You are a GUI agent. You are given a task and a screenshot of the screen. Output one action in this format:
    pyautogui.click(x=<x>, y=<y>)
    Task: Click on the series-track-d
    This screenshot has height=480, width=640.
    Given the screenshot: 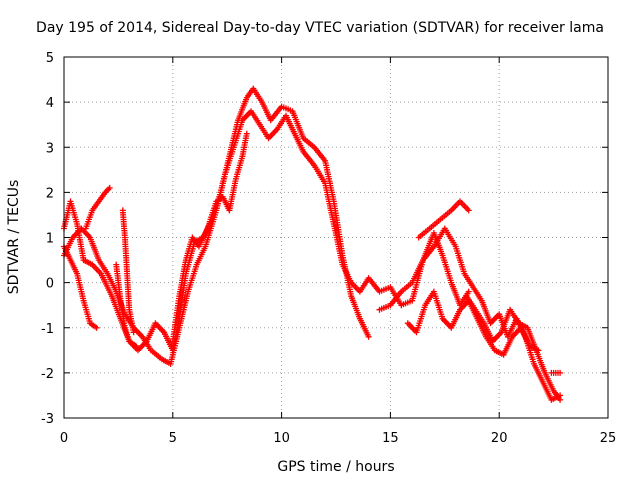 What is the action you would take?
    pyautogui.click(x=97, y=208)
    